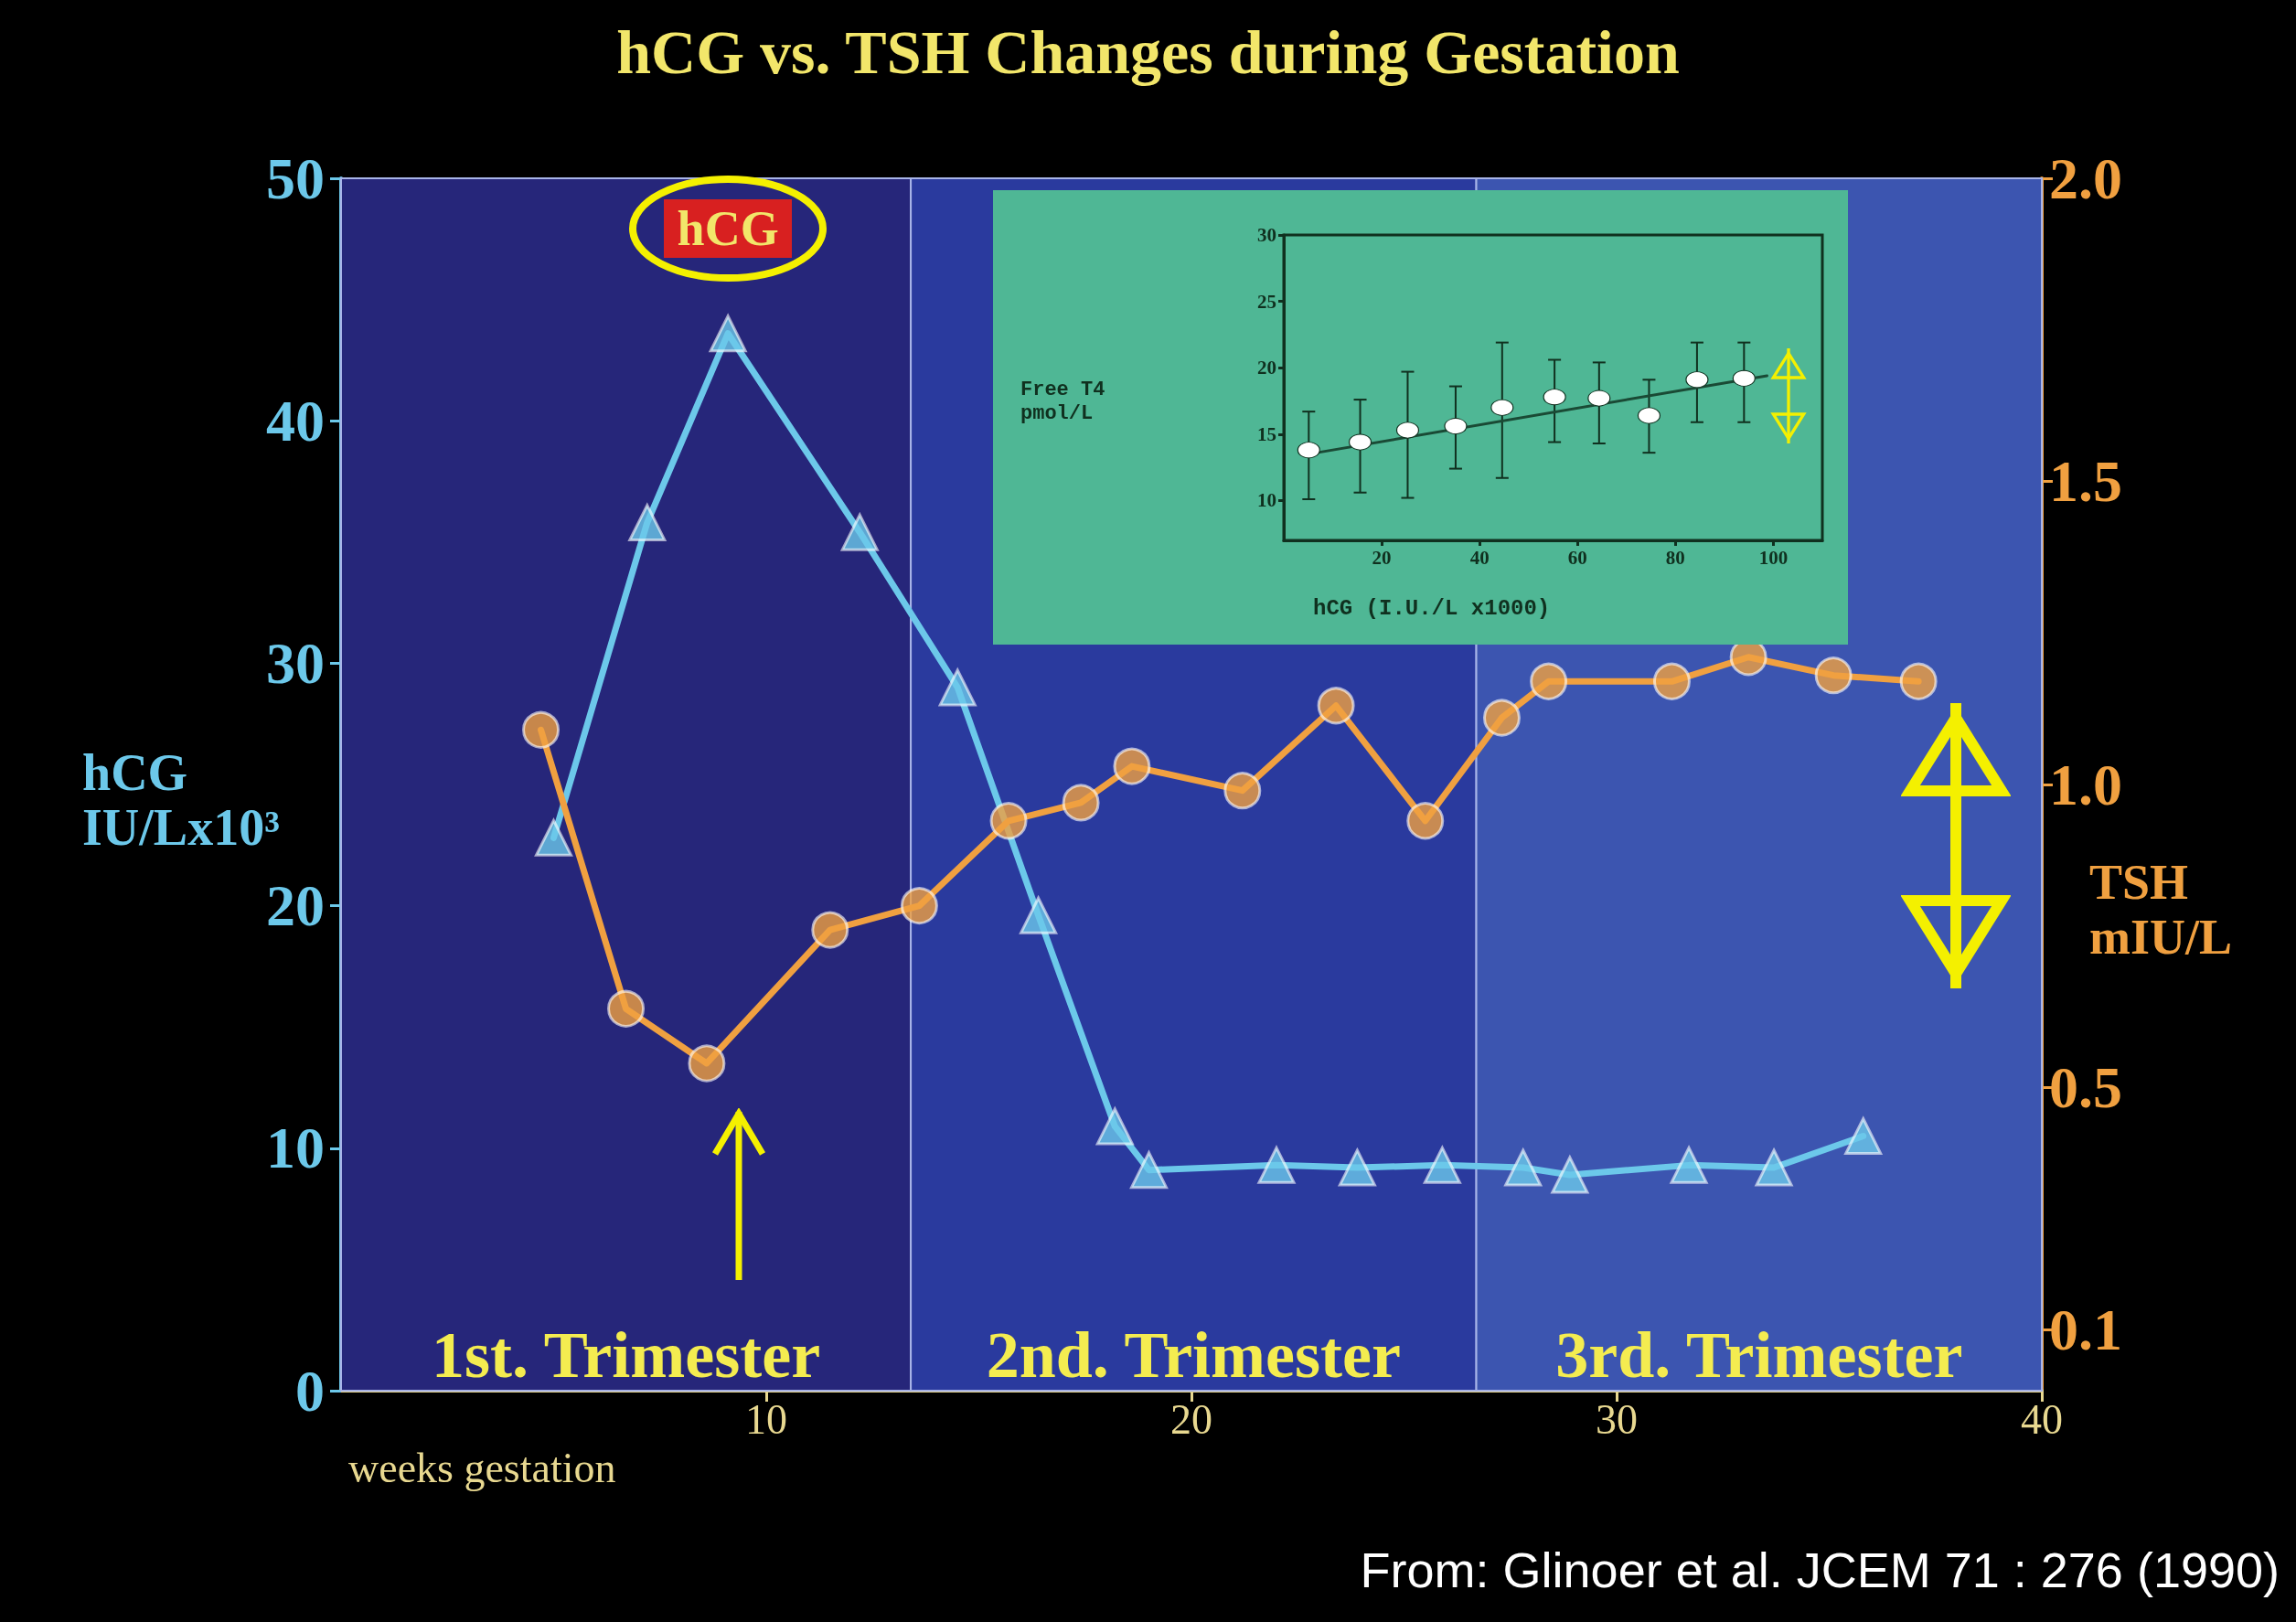 This screenshot has width=2296, height=1622. What do you see at coordinates (1675, 557) in the screenshot?
I see `x-tick-label: 80` at bounding box center [1675, 557].